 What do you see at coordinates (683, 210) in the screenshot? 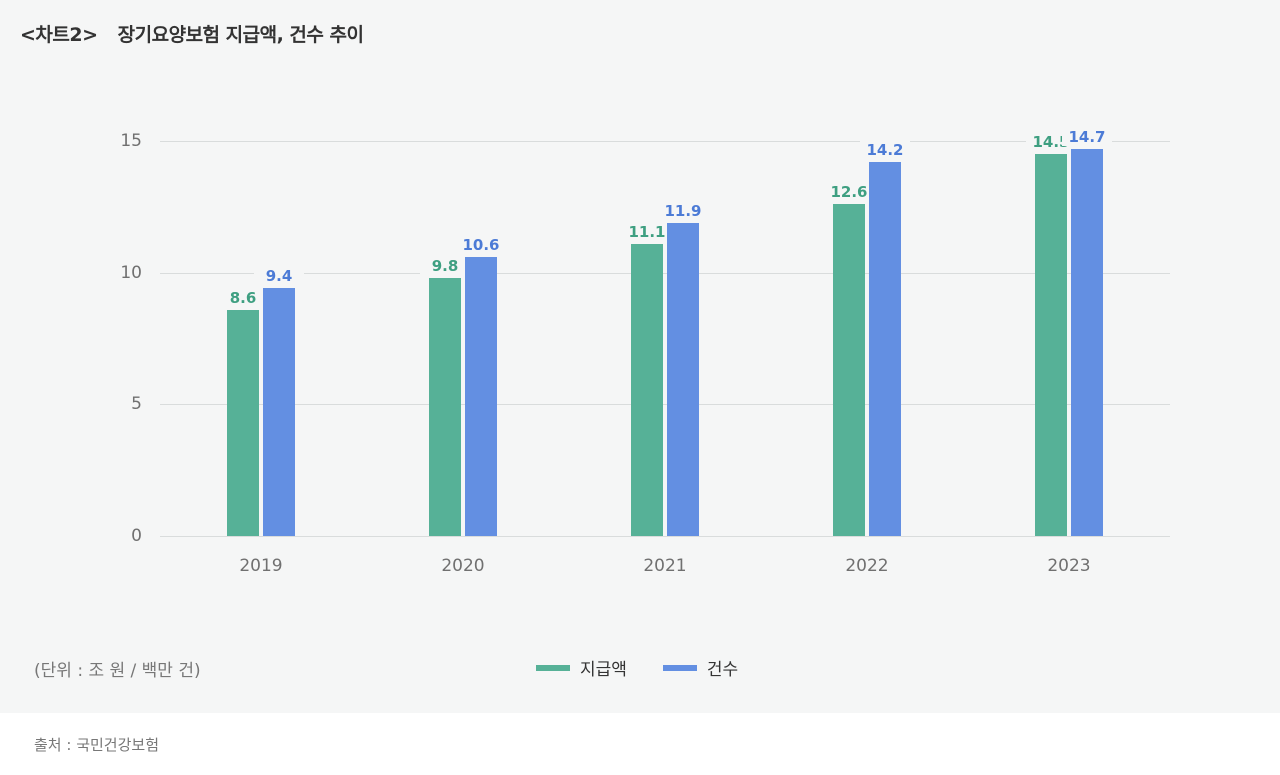
I see `data-label: 11.9` at bounding box center [683, 210].